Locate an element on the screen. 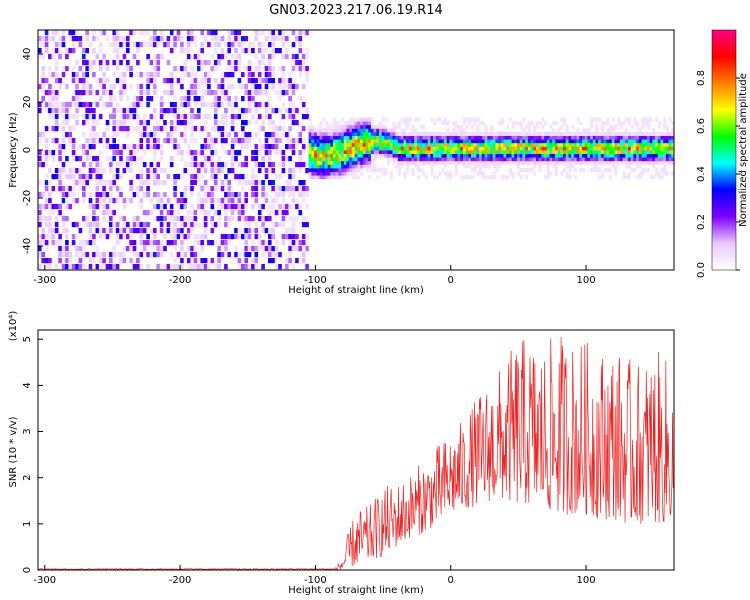 This screenshot has height=600, width=750. x-tick-label: -100 is located at coordinates (315, 280).